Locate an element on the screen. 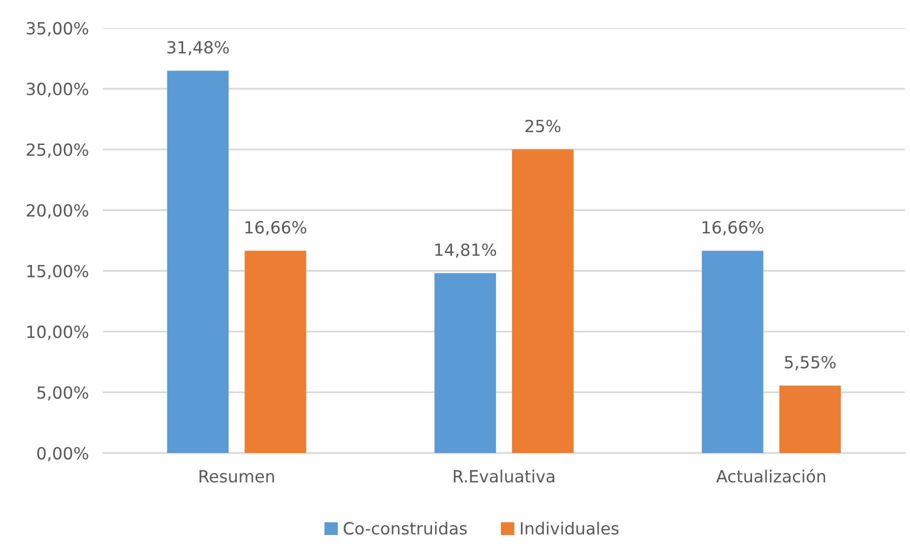 The height and width of the screenshot is (546, 910). x-tick-label: R.Evaluativa is located at coordinates (504, 476).